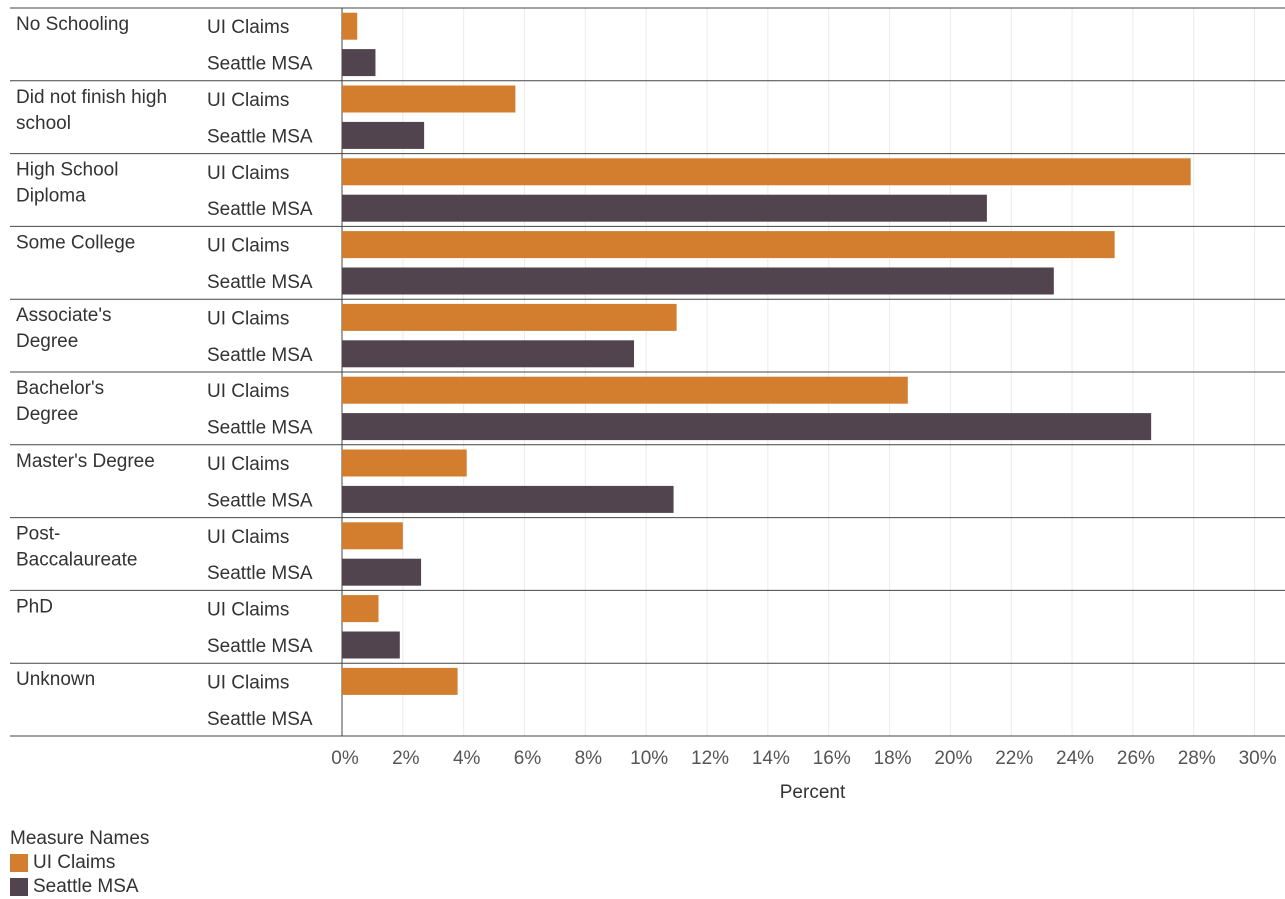 This screenshot has width=1285, height=899. What do you see at coordinates (429, 99) in the screenshot?
I see `bar-ui-claims-did-not-finish-high-school` at bounding box center [429, 99].